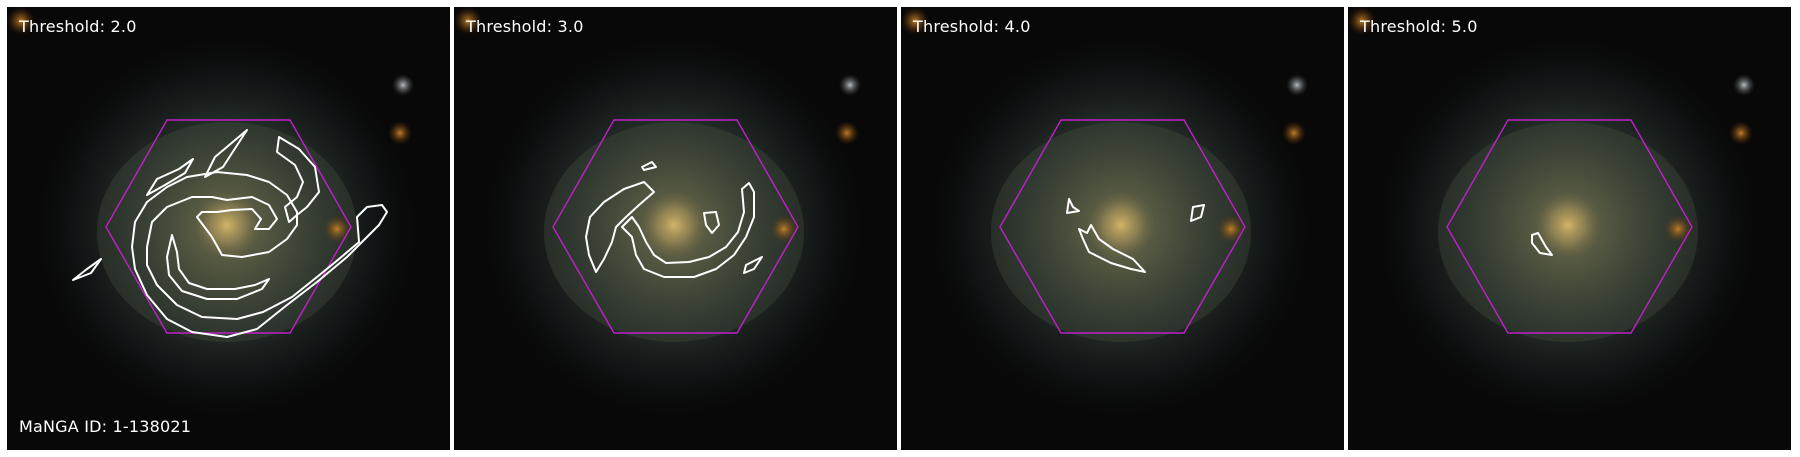  What do you see at coordinates (525, 26) in the screenshot?
I see `panel-title: Threshold: 3.0` at bounding box center [525, 26].